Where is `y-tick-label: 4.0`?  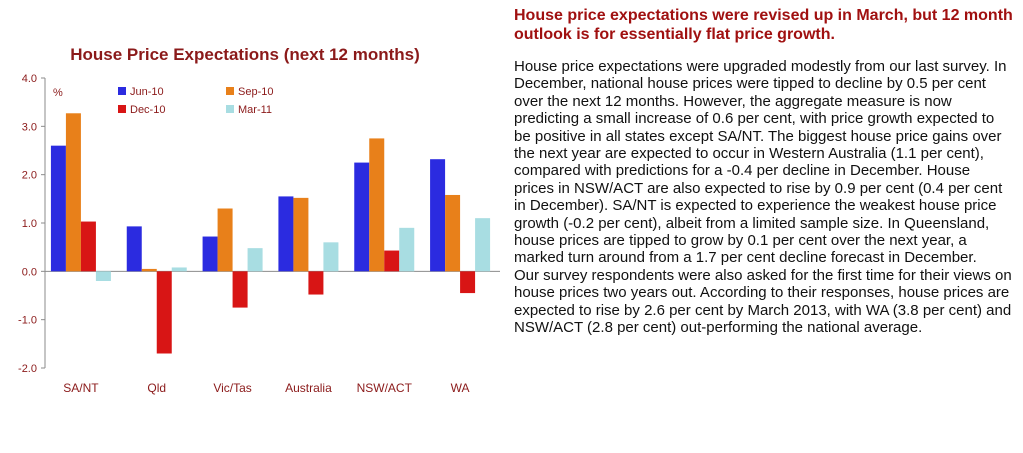 y-tick-label: 4.0 is located at coordinates (29, 79).